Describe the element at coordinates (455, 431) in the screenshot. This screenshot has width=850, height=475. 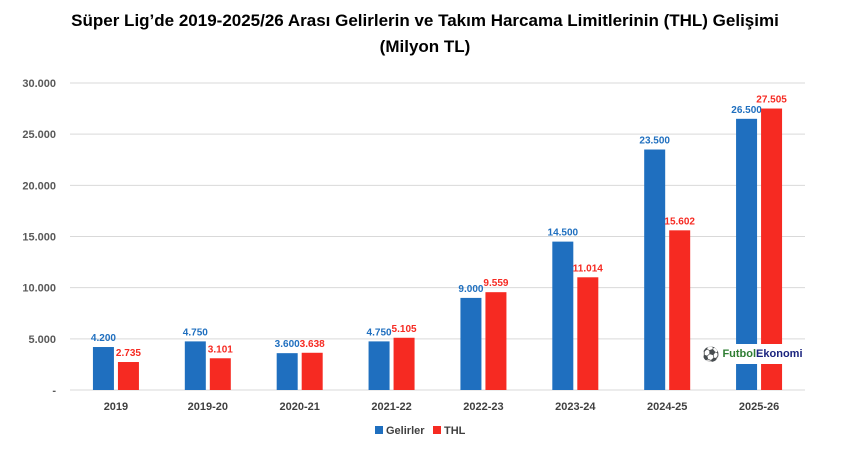
I see `legend-label: THL` at that location.